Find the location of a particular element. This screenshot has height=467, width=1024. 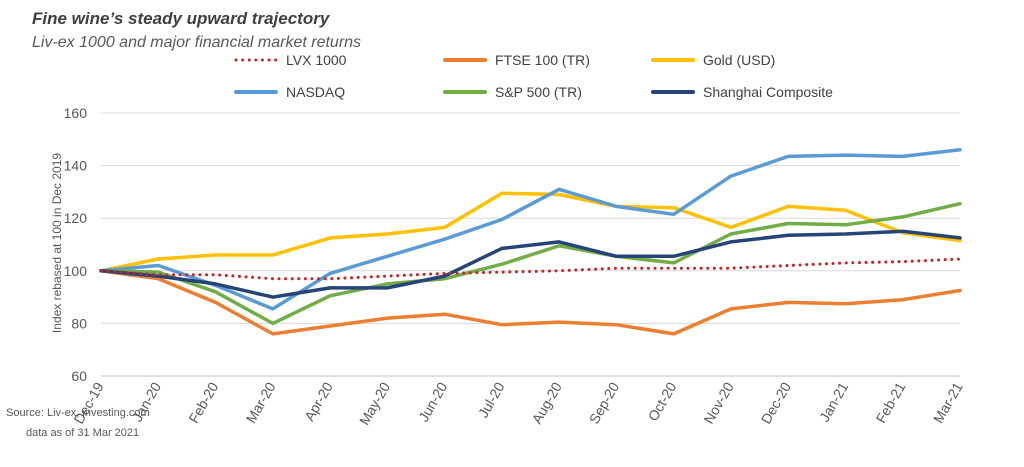

legend-label: Gold (USD) is located at coordinates (739, 60).